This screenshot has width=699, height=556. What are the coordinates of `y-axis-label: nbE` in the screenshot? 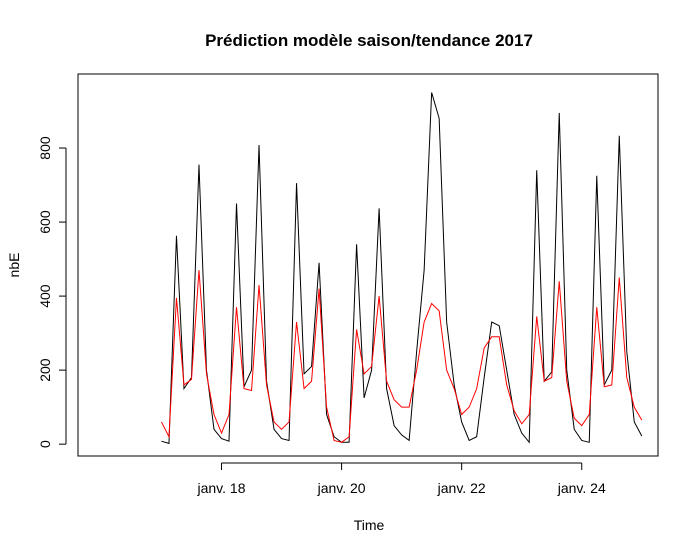 It's located at (14, 265).